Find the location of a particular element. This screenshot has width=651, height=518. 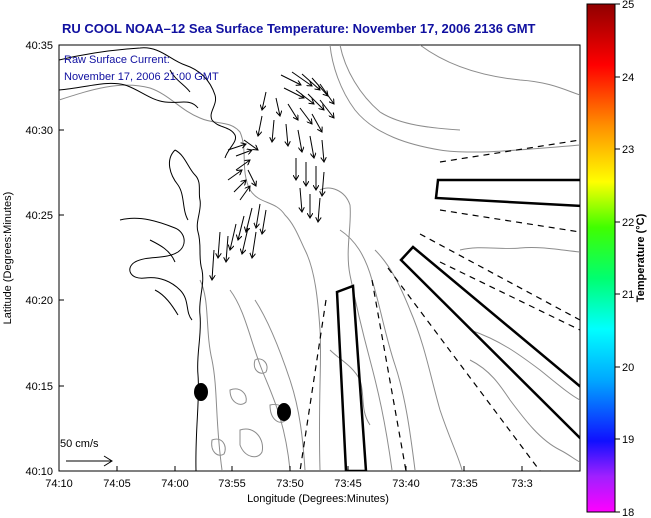

scale-arrow-head is located at coordinates (108, 461).